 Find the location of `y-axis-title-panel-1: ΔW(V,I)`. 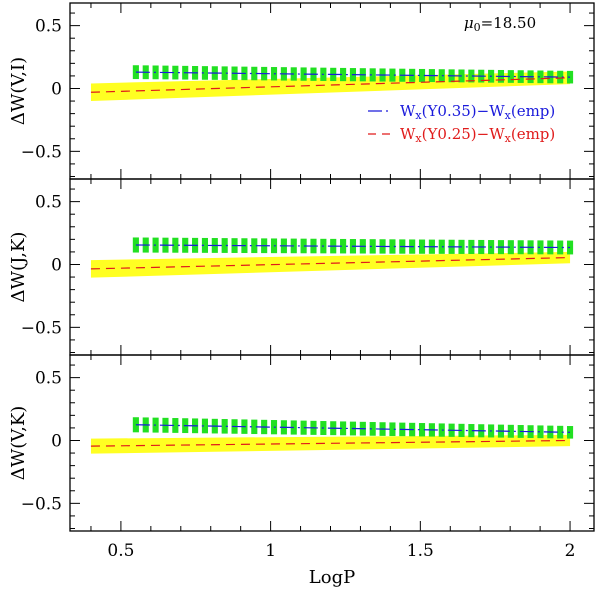

y-axis-title-panel-1: ΔW(V,I) is located at coordinates (18, 91).